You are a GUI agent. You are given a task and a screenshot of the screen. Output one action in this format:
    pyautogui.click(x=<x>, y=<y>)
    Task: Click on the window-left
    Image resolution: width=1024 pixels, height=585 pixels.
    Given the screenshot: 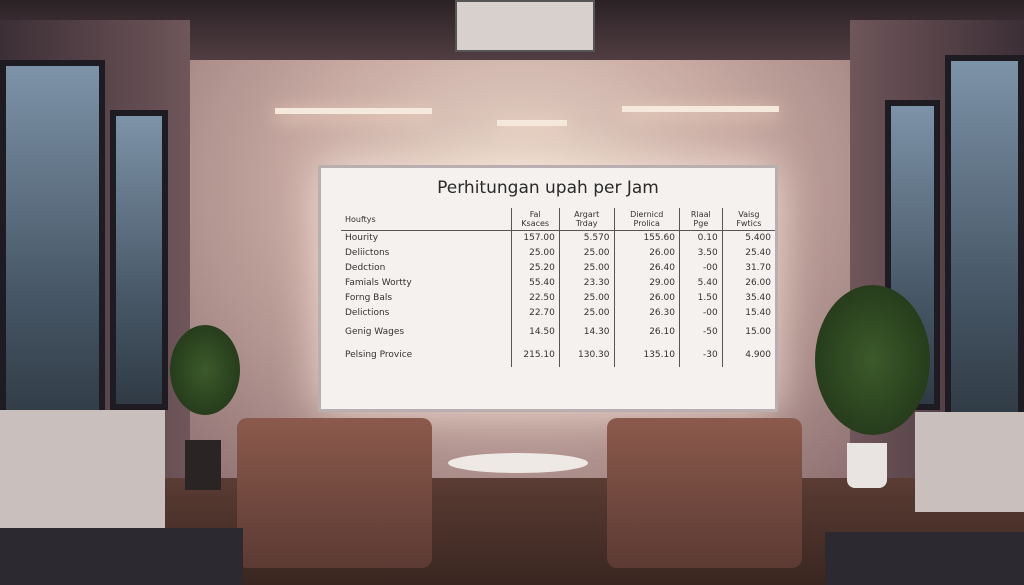 What is the action you would take?
    pyautogui.click(x=52, y=245)
    